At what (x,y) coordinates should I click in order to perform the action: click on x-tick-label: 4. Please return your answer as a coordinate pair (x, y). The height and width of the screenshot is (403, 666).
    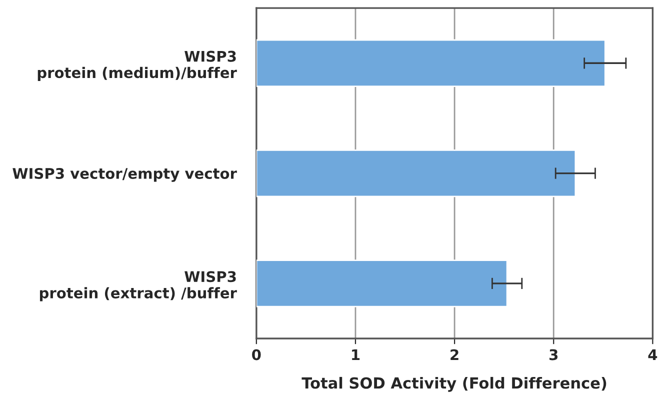
    Looking at the image, I should click on (653, 354).